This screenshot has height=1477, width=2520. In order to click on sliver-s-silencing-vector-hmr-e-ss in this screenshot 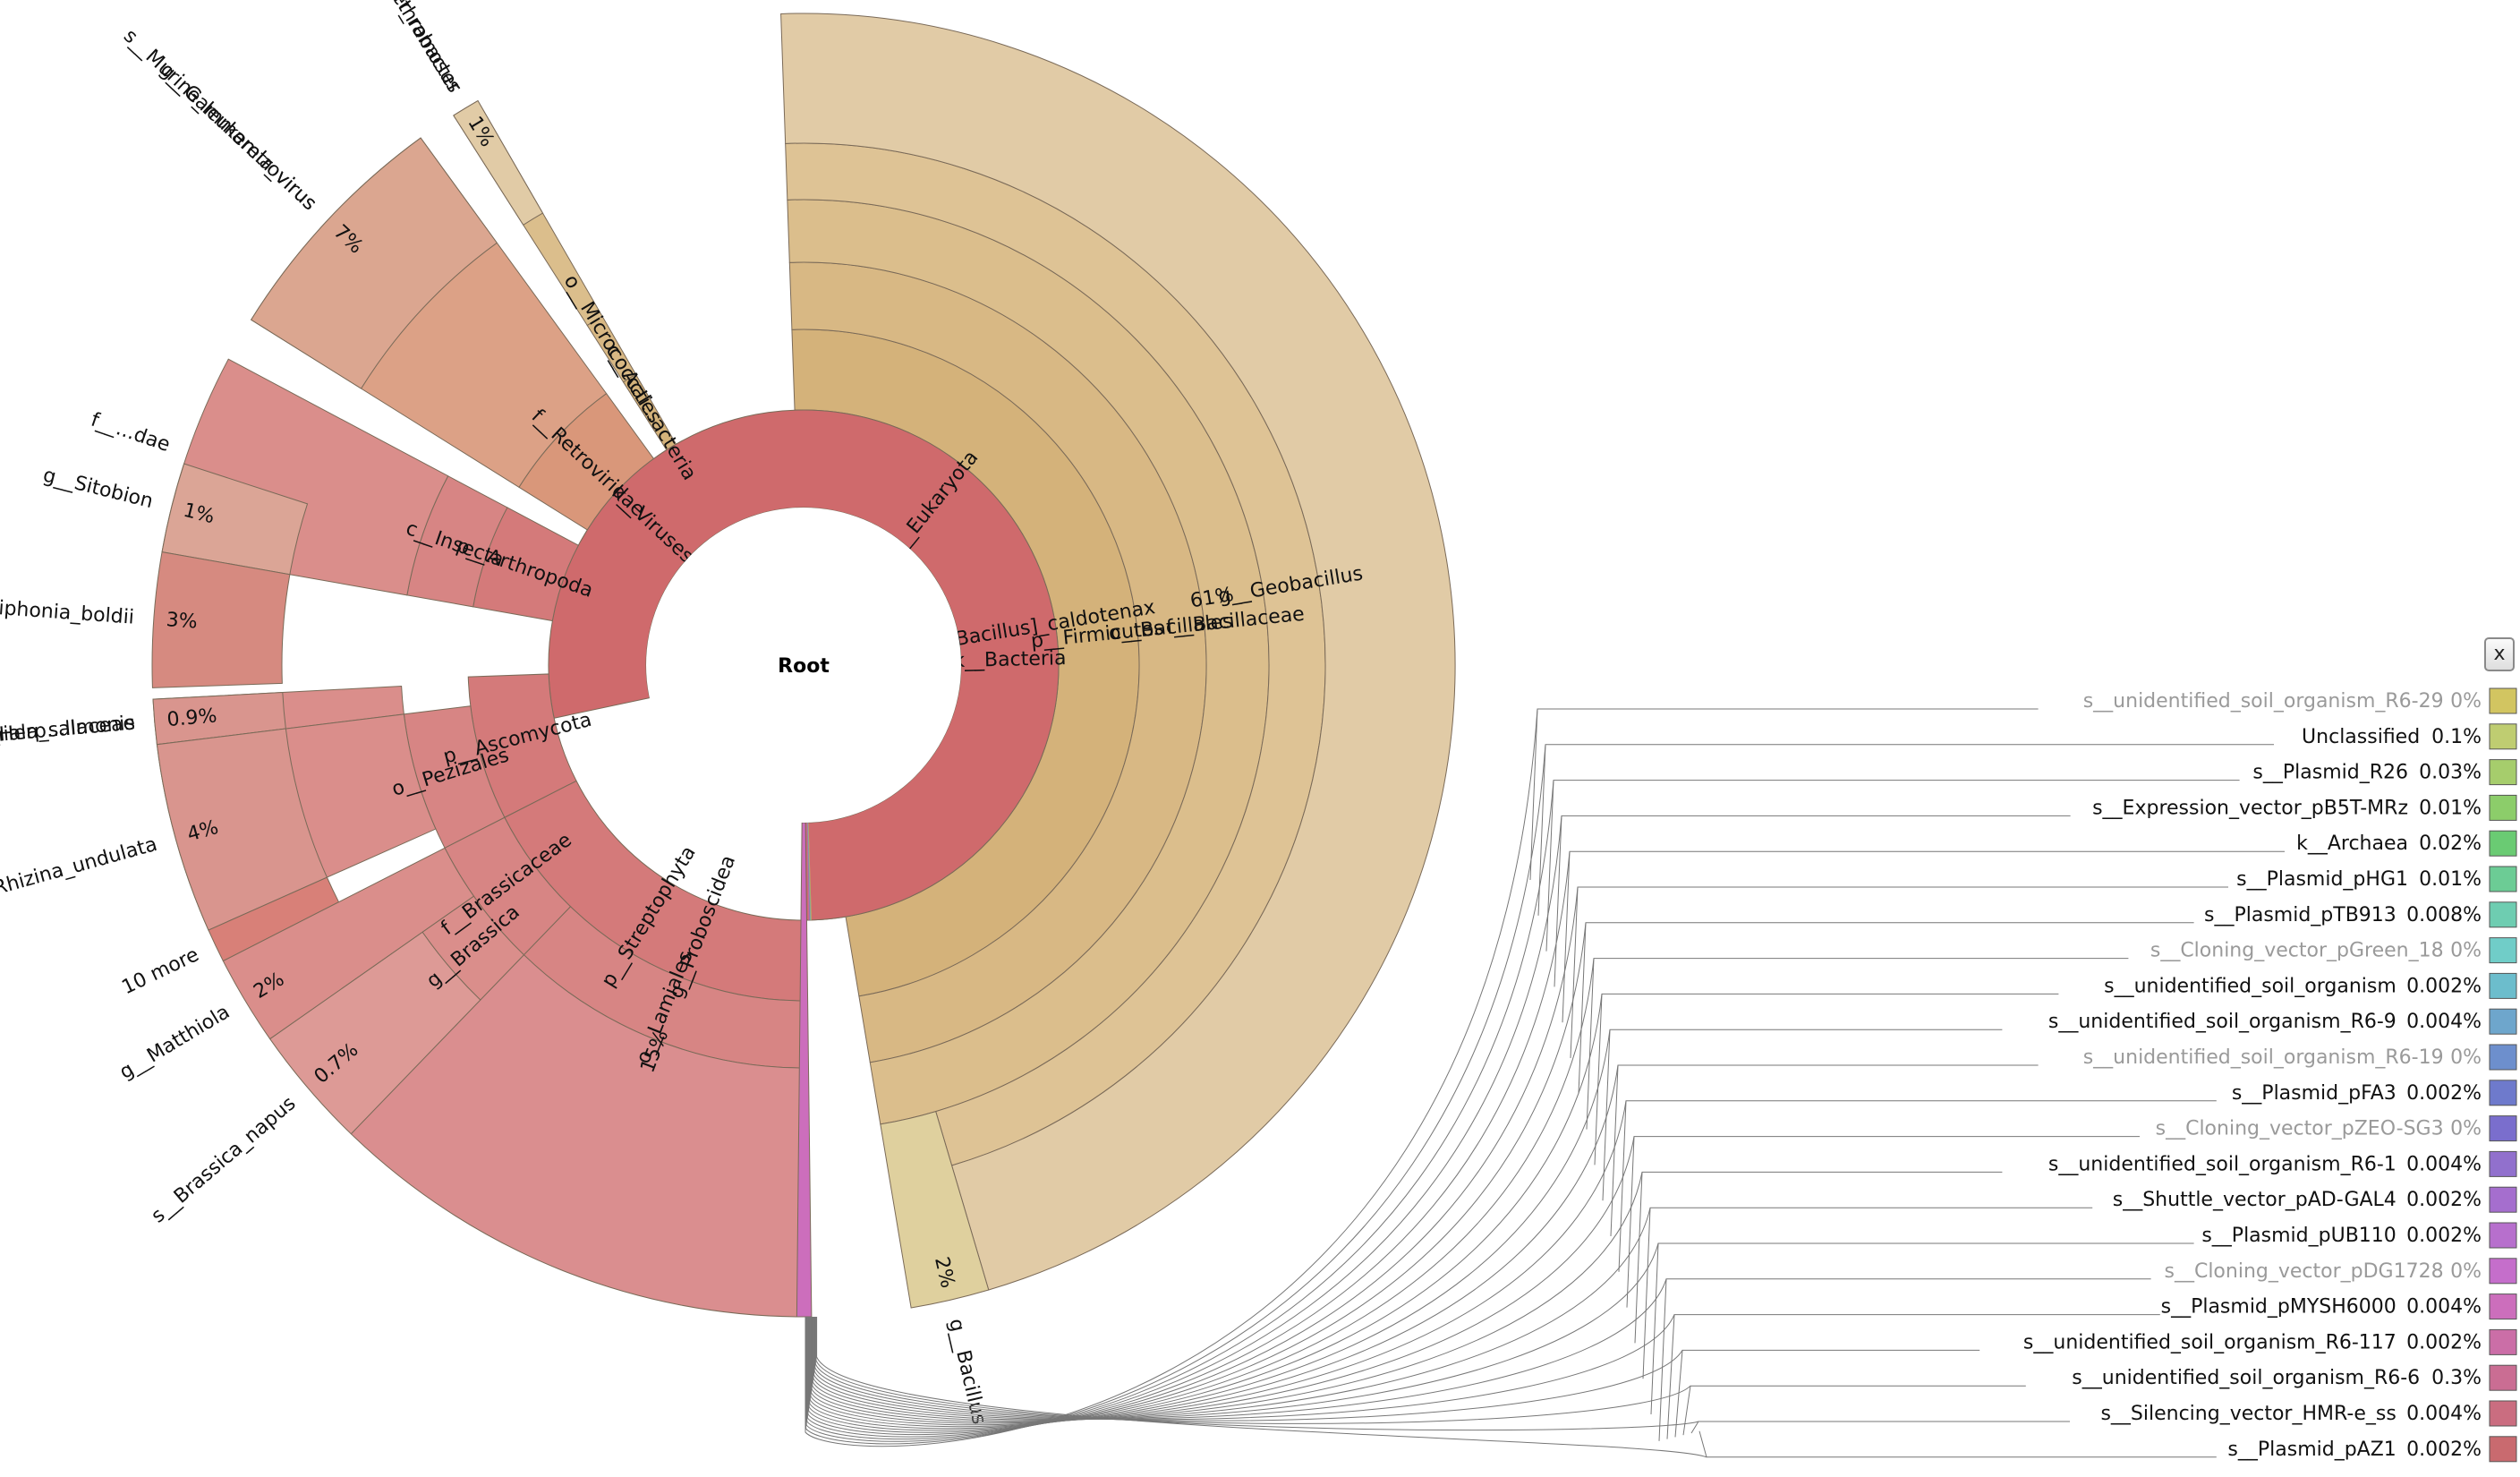, I will do `click(807, 871)`.